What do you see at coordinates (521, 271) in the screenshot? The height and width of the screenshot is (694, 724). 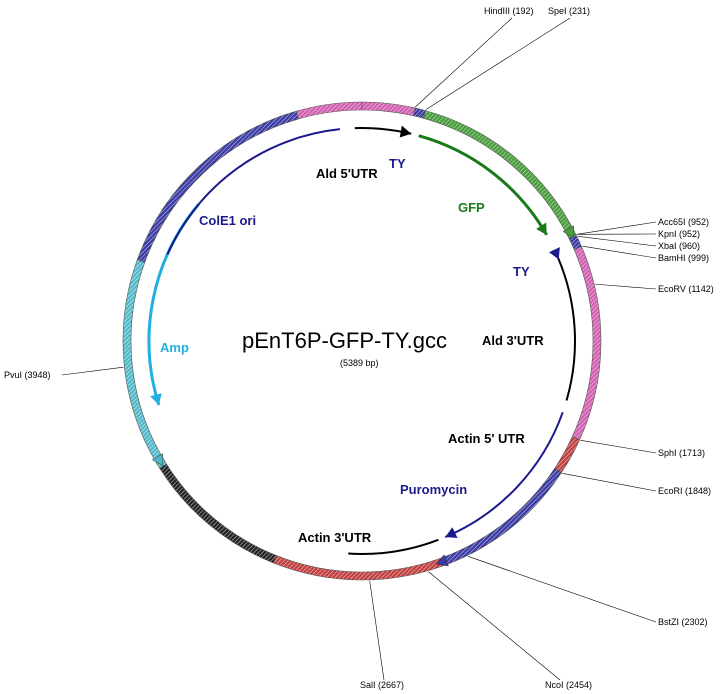 I see `feature-label-ty-2: TY` at bounding box center [521, 271].